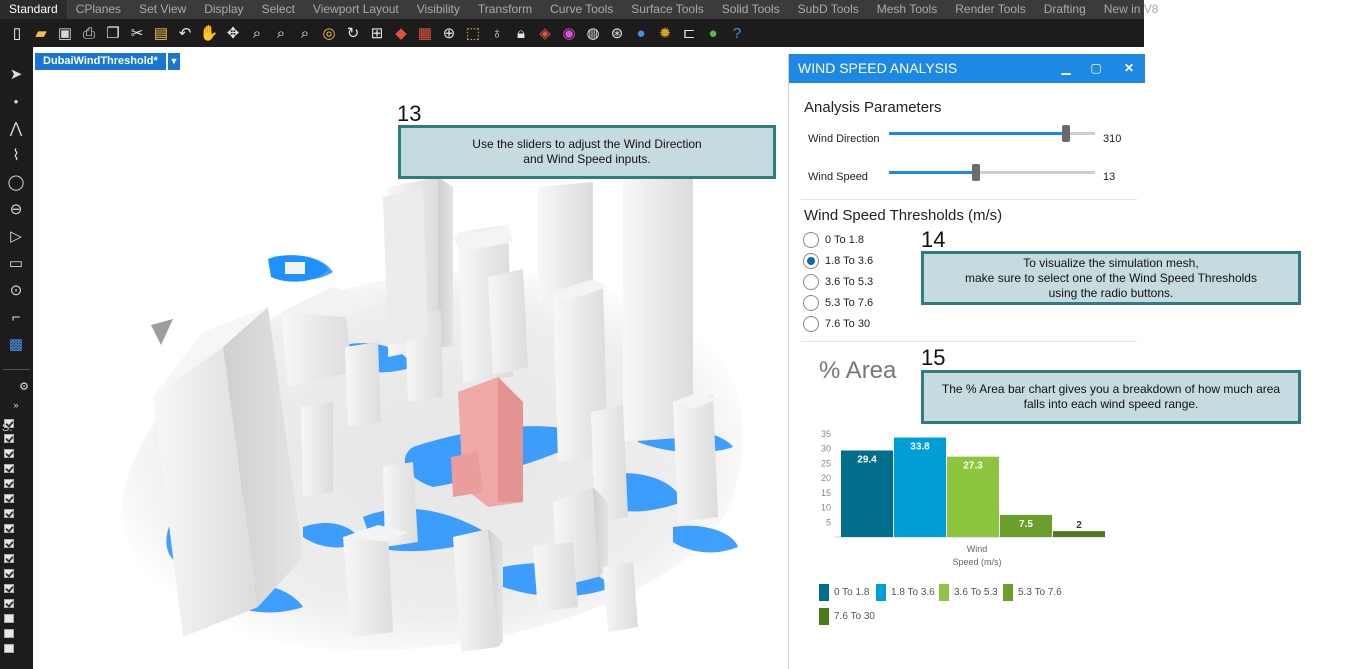  I want to click on cut-icon: ✂, so click(137, 33).